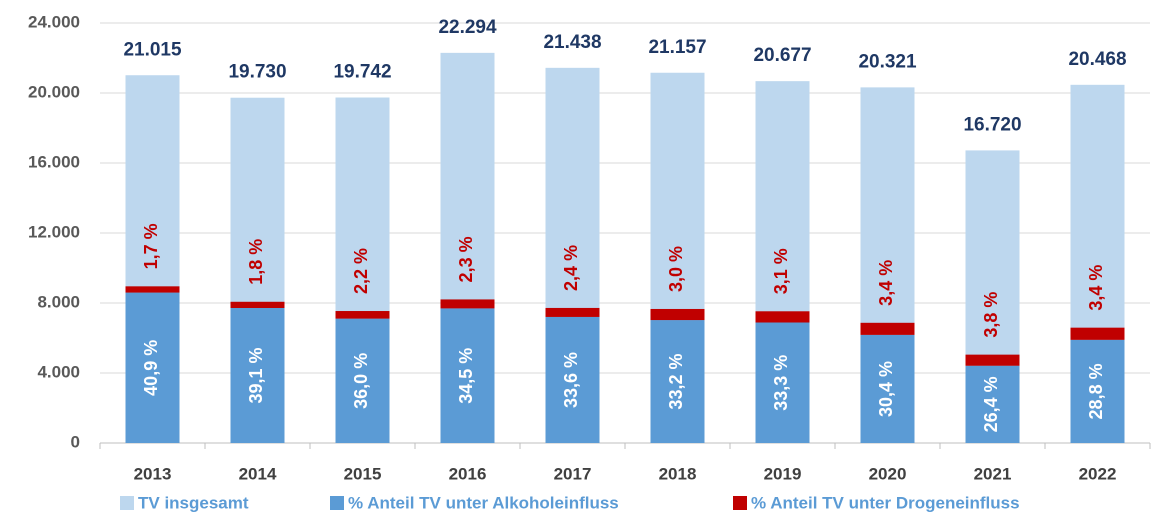 The width and height of the screenshot is (1159, 515). What do you see at coordinates (888, 473) in the screenshot?
I see `x-tick-label: 2020` at bounding box center [888, 473].